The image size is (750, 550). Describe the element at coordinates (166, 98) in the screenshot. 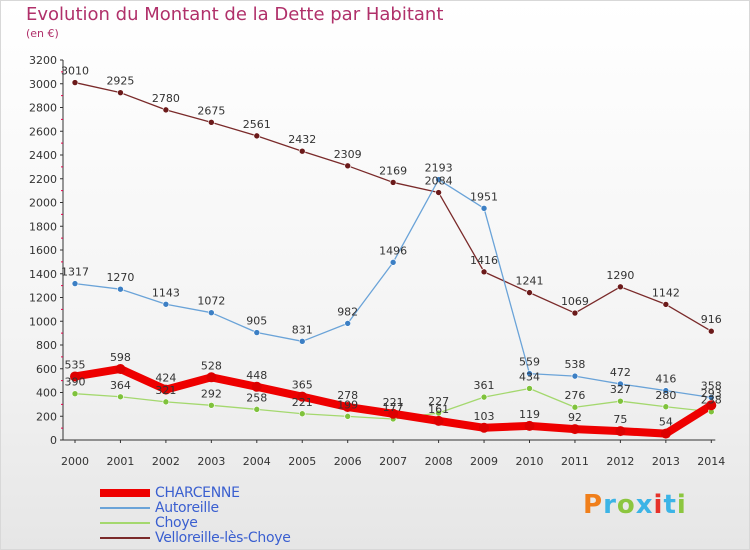

I see `data-label: 2780` at that location.